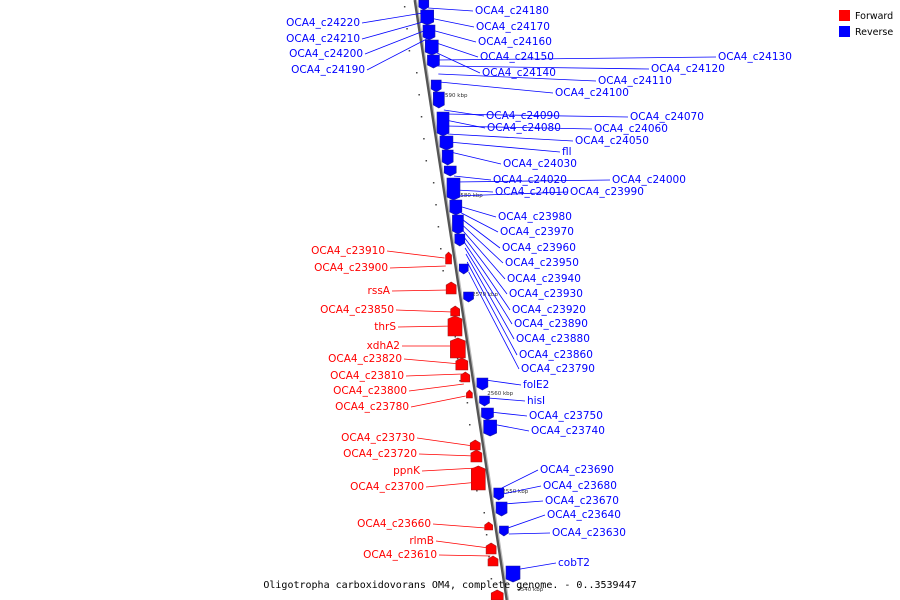  Describe the element at coordinates (574, 563) in the screenshot. I see `gene-label: cobT2` at that location.